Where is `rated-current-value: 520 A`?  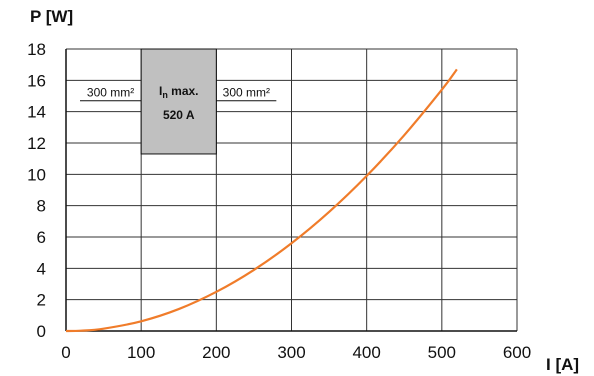 rated-current-value: 520 A is located at coordinates (179, 115).